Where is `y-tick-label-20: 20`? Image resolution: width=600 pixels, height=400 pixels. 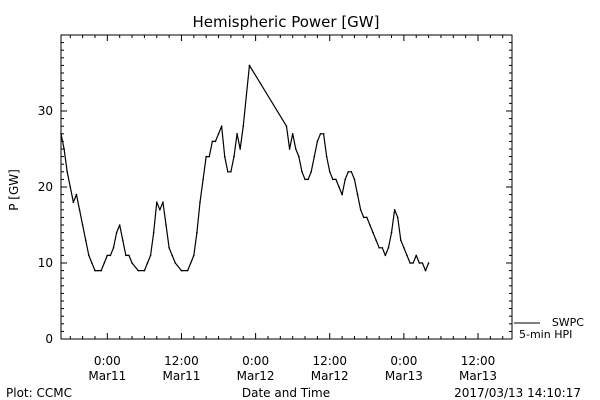
y-tick-label-20: 20 is located at coordinates (45, 187).